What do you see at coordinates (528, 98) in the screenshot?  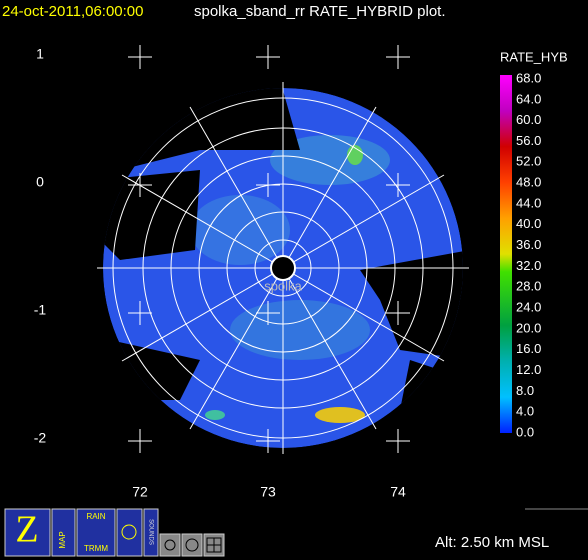 I see `colorbar-label: 64.0` at bounding box center [528, 98].